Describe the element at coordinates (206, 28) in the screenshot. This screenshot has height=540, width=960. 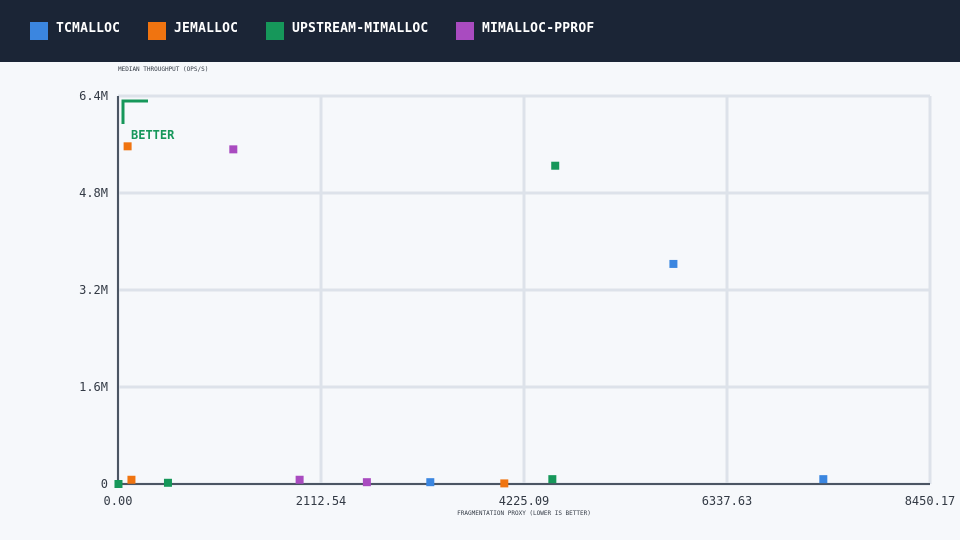
I see `legend-label-jemalloc: JEMALLOC` at that location.